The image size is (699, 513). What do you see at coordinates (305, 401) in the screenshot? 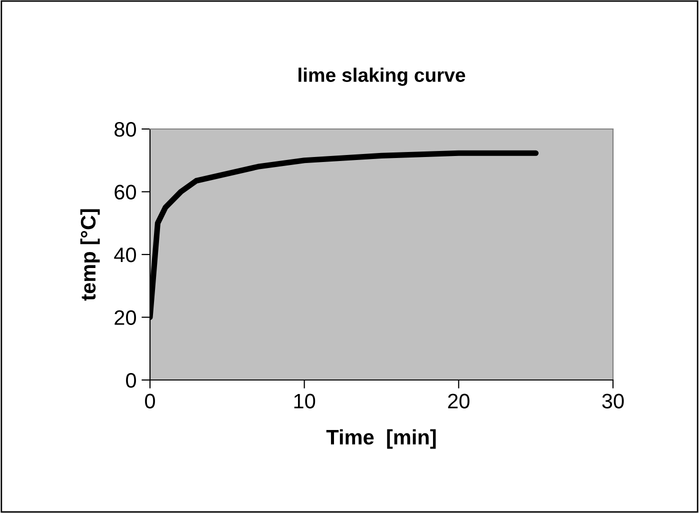
I see `x-tick-label: 10` at bounding box center [305, 401].